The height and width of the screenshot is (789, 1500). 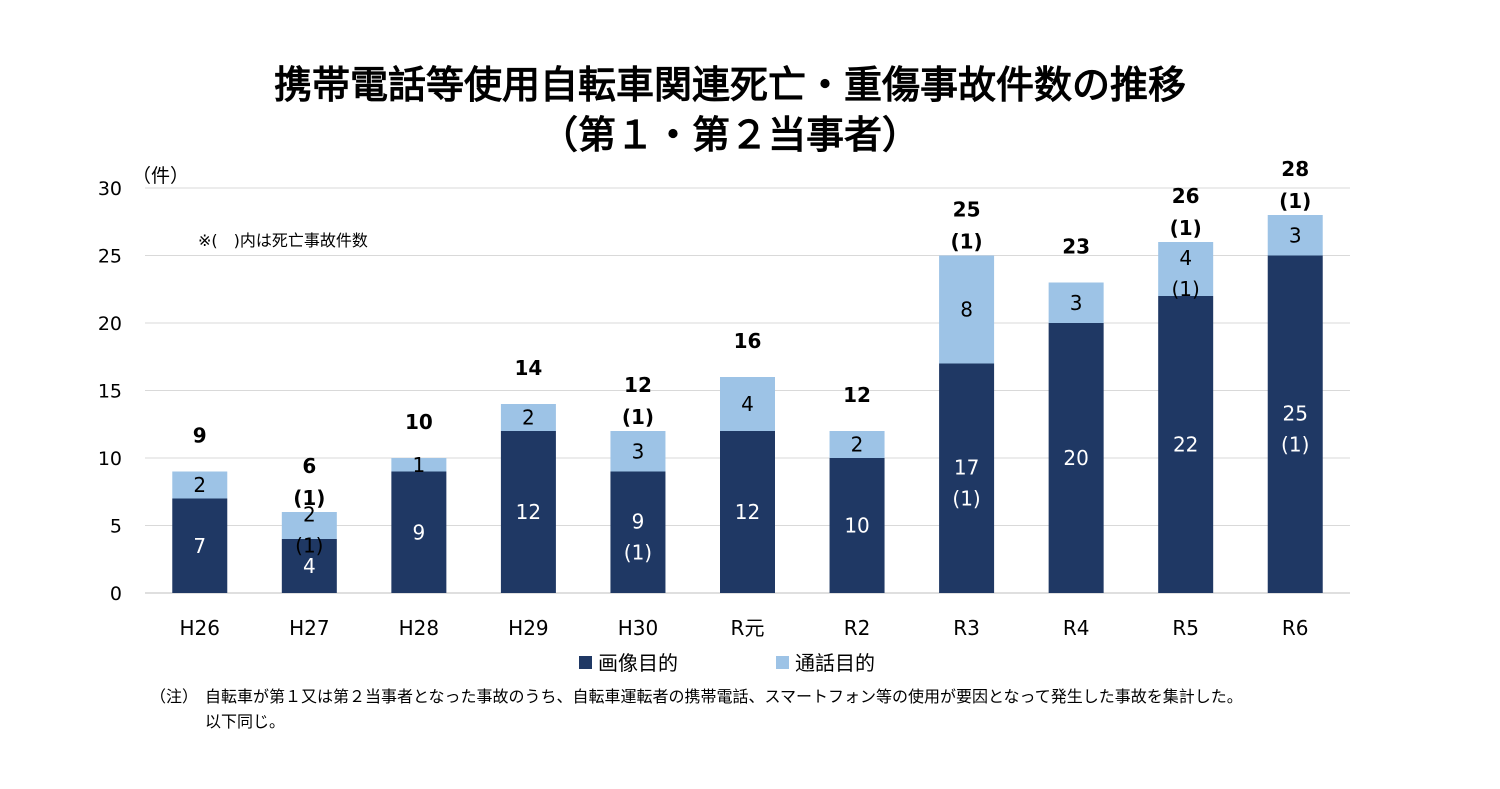 What do you see at coordinates (727, 663) in the screenshot?
I see `legend: 画像目的 通話目的` at bounding box center [727, 663].